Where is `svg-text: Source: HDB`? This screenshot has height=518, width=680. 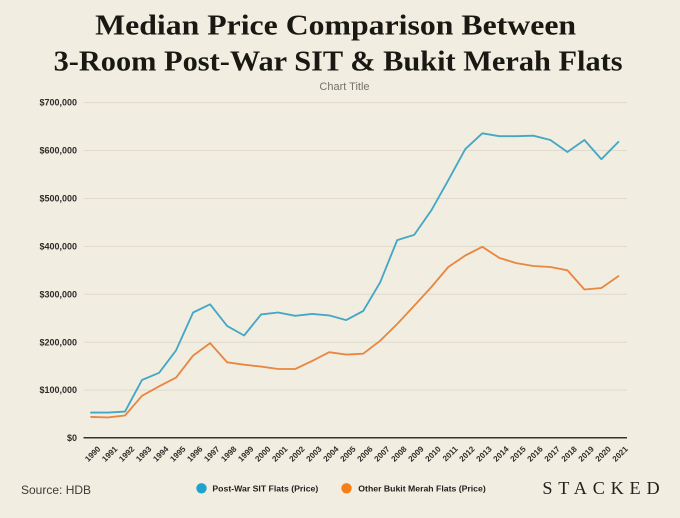 svg-text: Source: HDB is located at coordinates (56, 490).